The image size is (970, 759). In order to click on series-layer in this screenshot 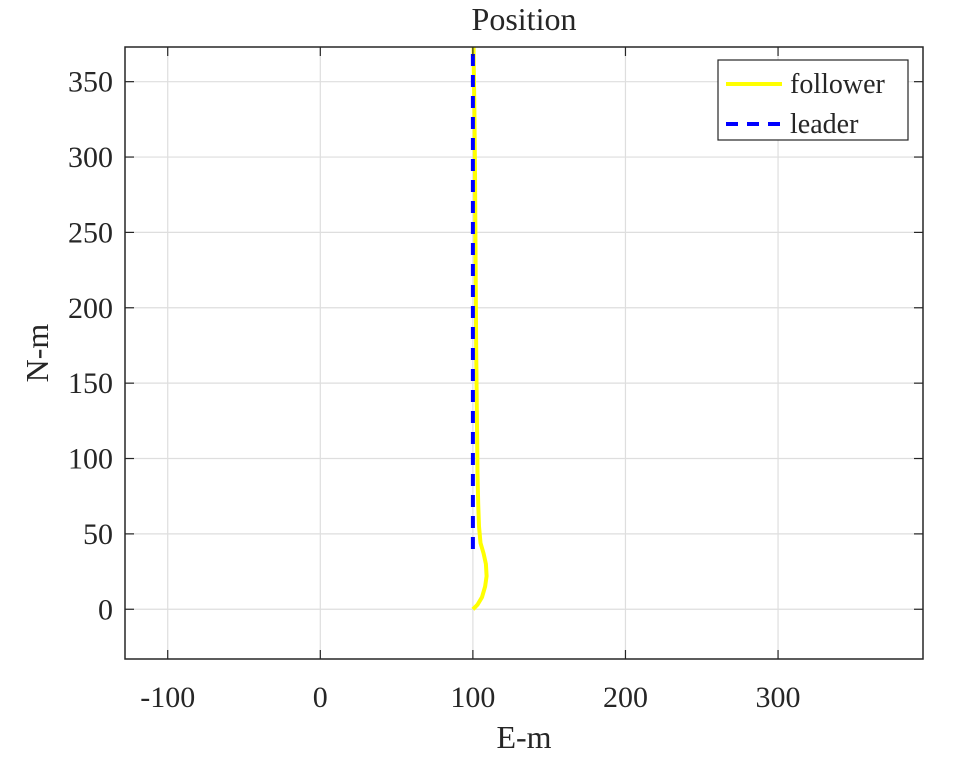, I will do `click(479, 329)`.